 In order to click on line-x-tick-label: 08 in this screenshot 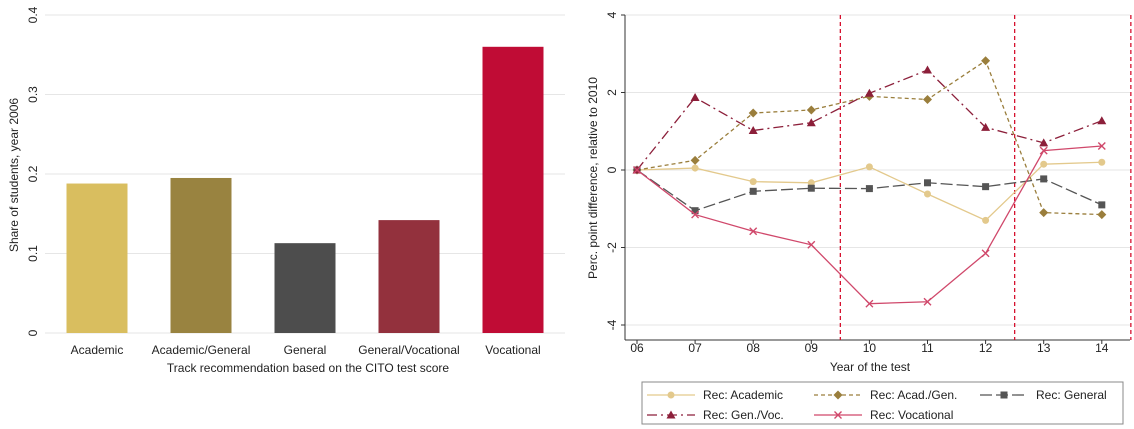, I will do `click(754, 348)`.